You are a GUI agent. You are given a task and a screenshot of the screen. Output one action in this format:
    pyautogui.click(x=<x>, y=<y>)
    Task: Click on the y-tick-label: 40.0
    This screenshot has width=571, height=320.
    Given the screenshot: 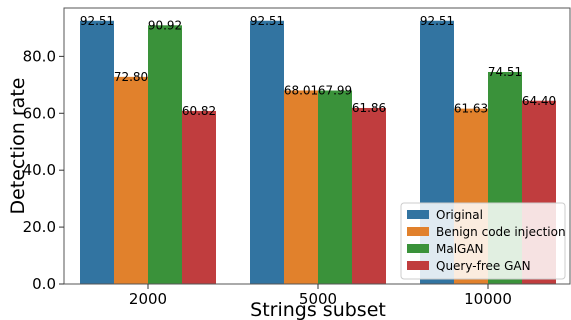 What is the action you would take?
    pyautogui.click(x=39, y=170)
    